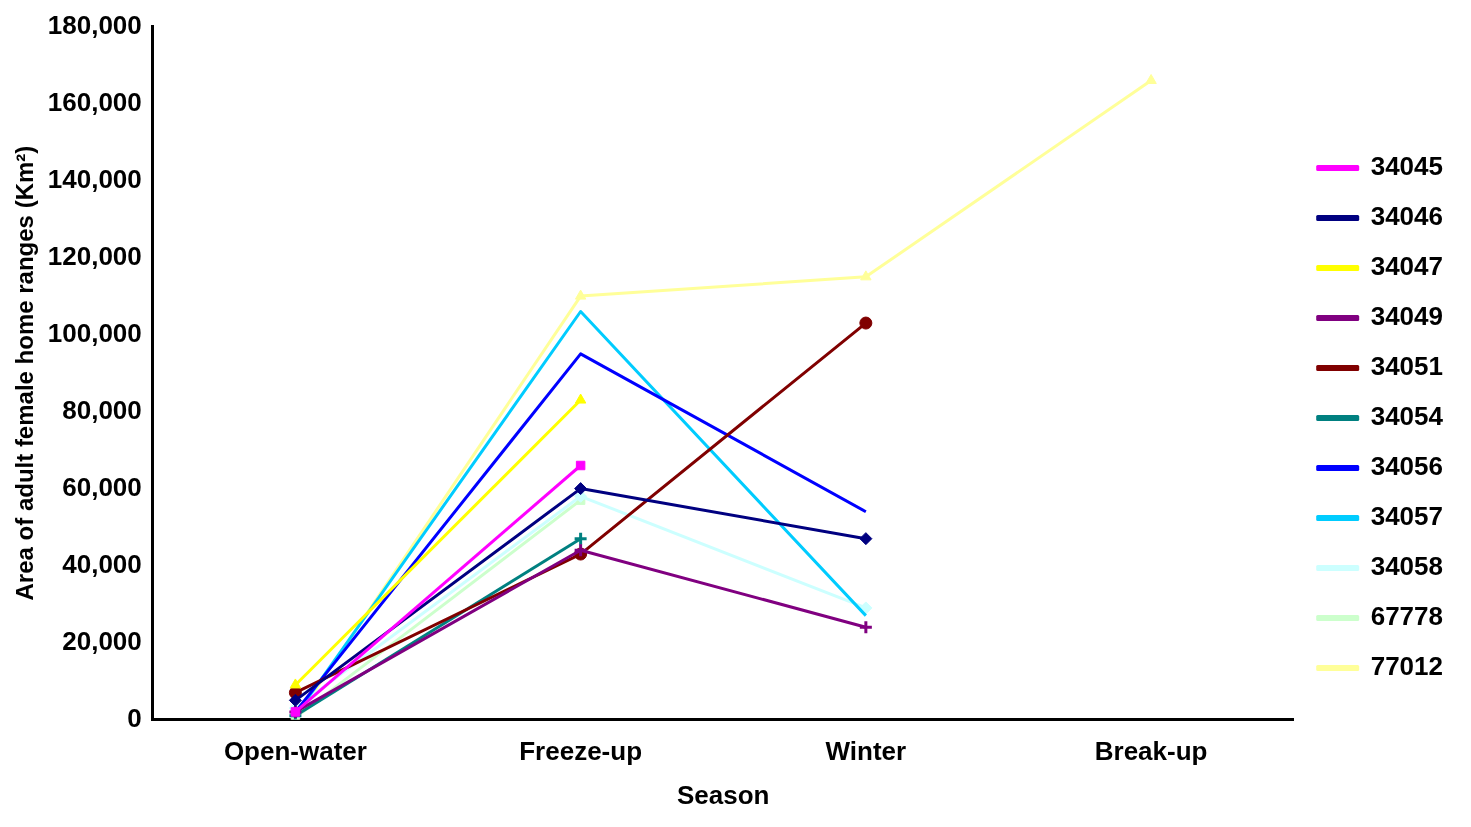 This screenshot has height=827, width=1471. What do you see at coordinates (134, 717) in the screenshot?
I see `y-tick-label: 0` at bounding box center [134, 717].